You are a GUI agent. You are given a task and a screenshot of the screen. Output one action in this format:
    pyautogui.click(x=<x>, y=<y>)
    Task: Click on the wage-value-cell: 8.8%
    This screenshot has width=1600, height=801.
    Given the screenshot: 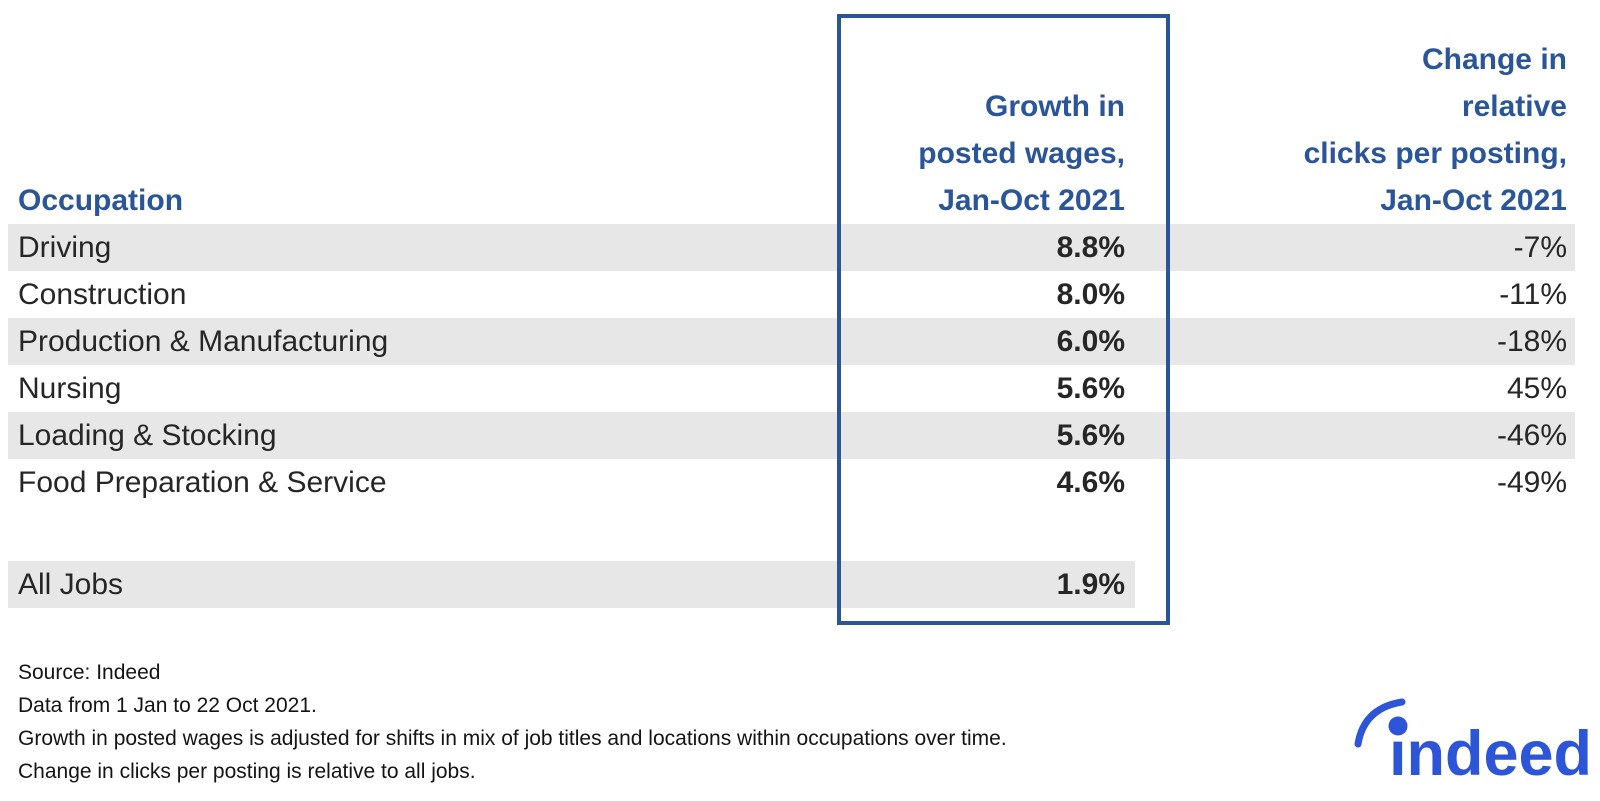 What is the action you would take?
    pyautogui.click(x=1090, y=247)
    